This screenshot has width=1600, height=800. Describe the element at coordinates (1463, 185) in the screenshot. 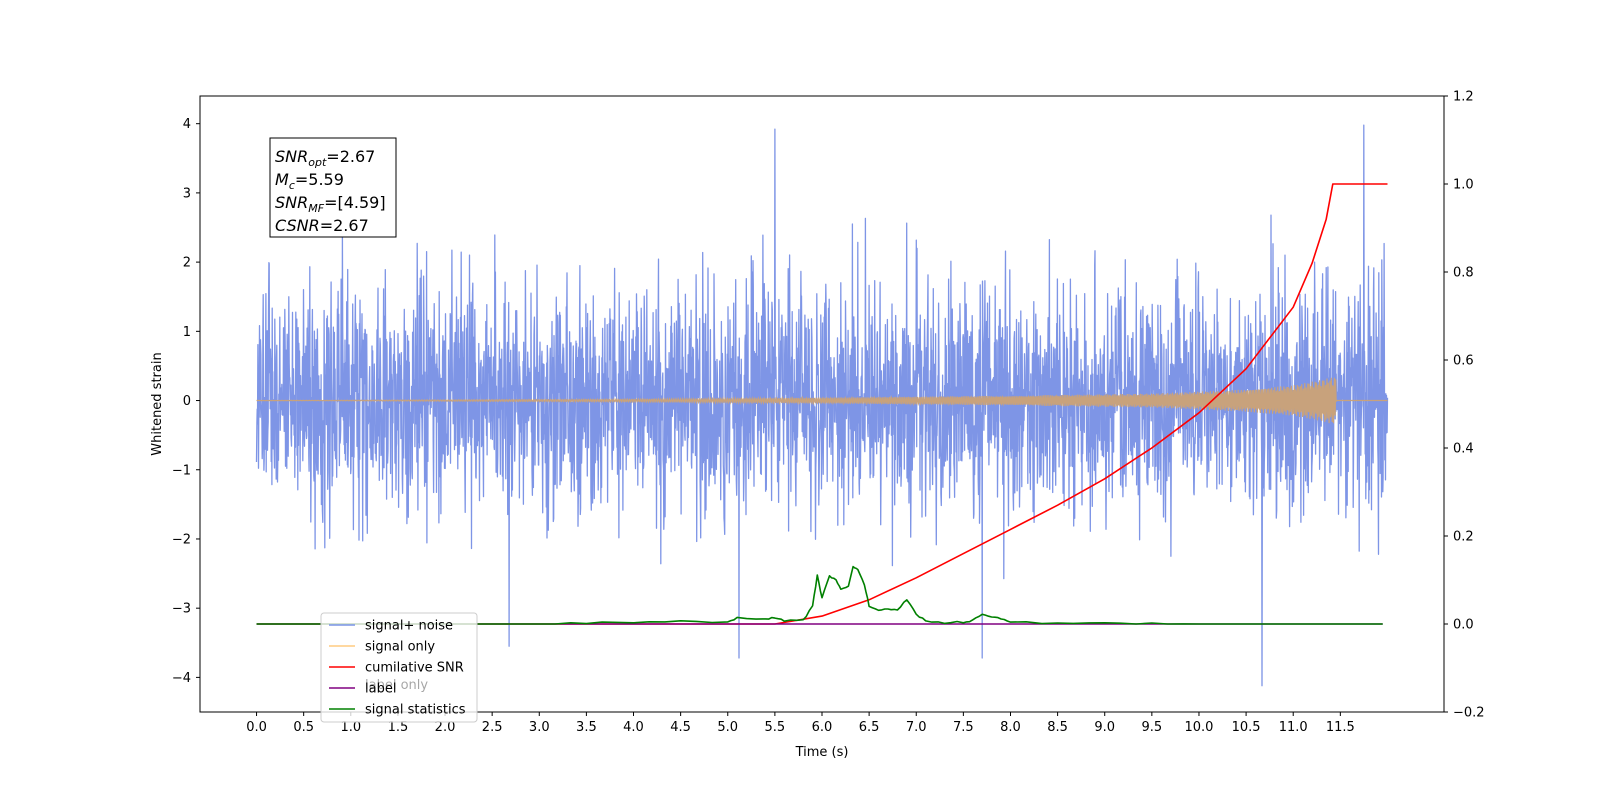

I see `y2-tick-label: 1.0` at that location.